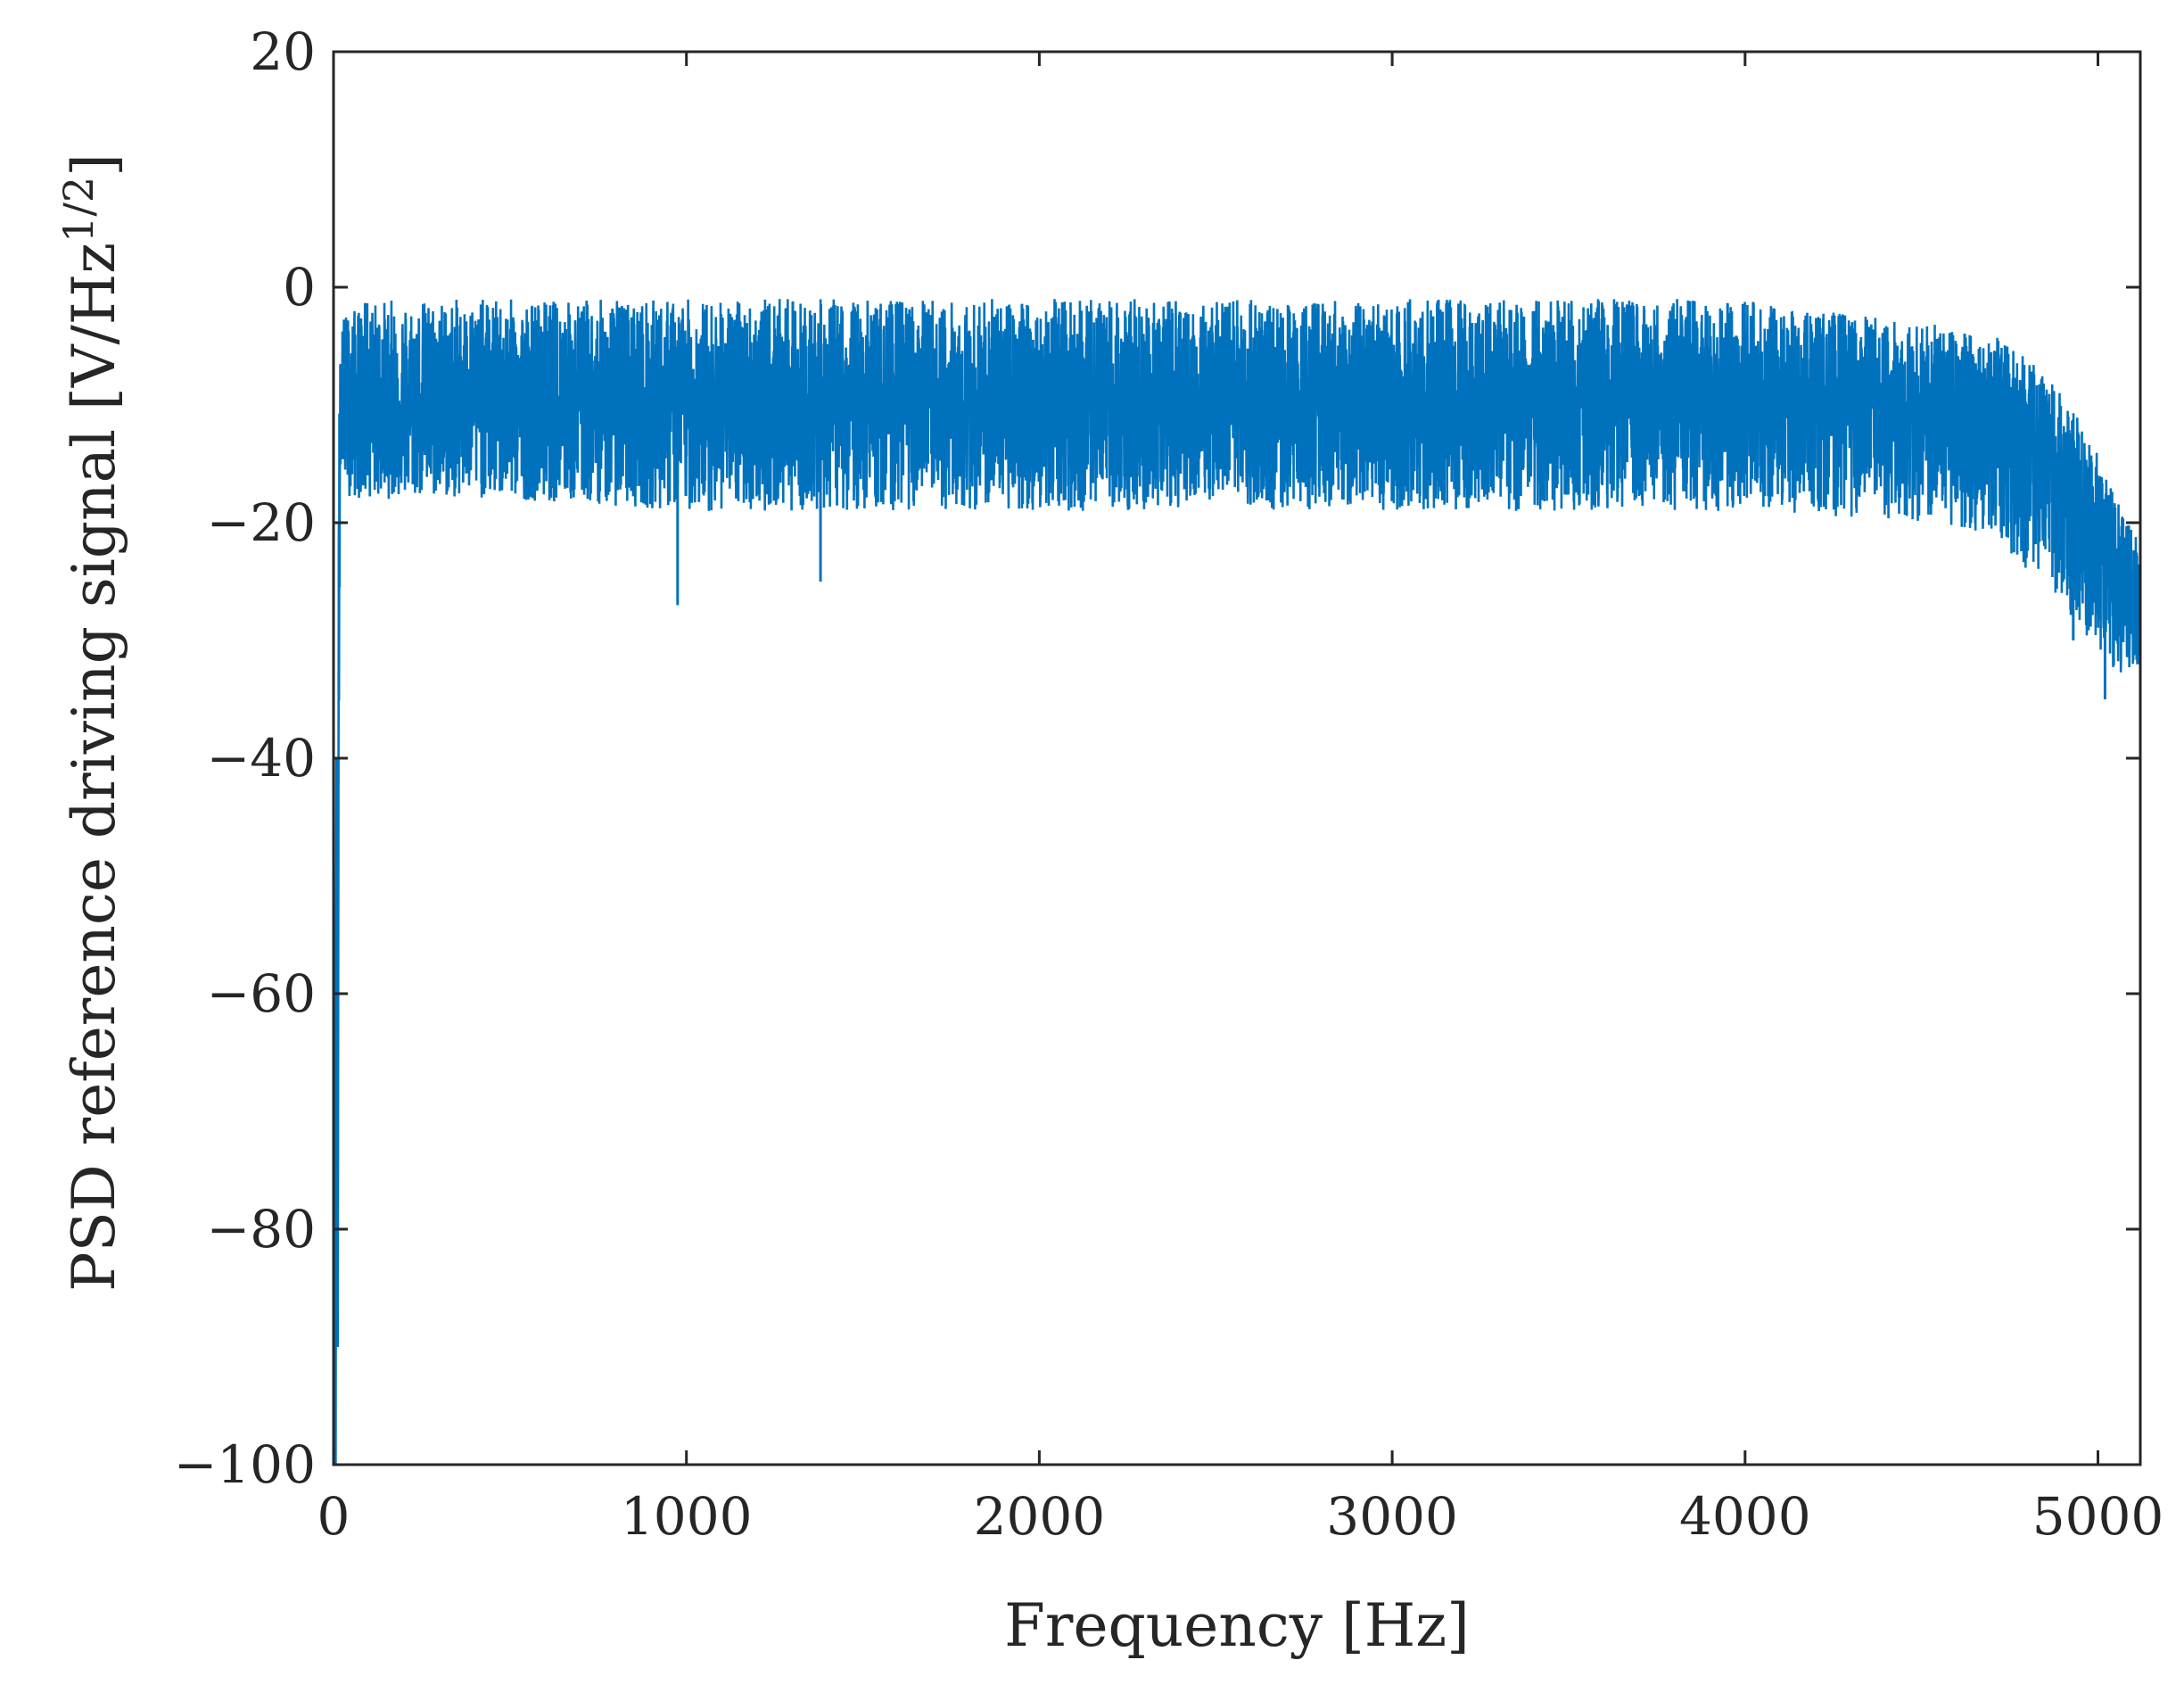 The width and height of the screenshot is (2184, 1693). What do you see at coordinates (261, 758) in the screenshot?
I see `y-tick-label: −40` at bounding box center [261, 758].